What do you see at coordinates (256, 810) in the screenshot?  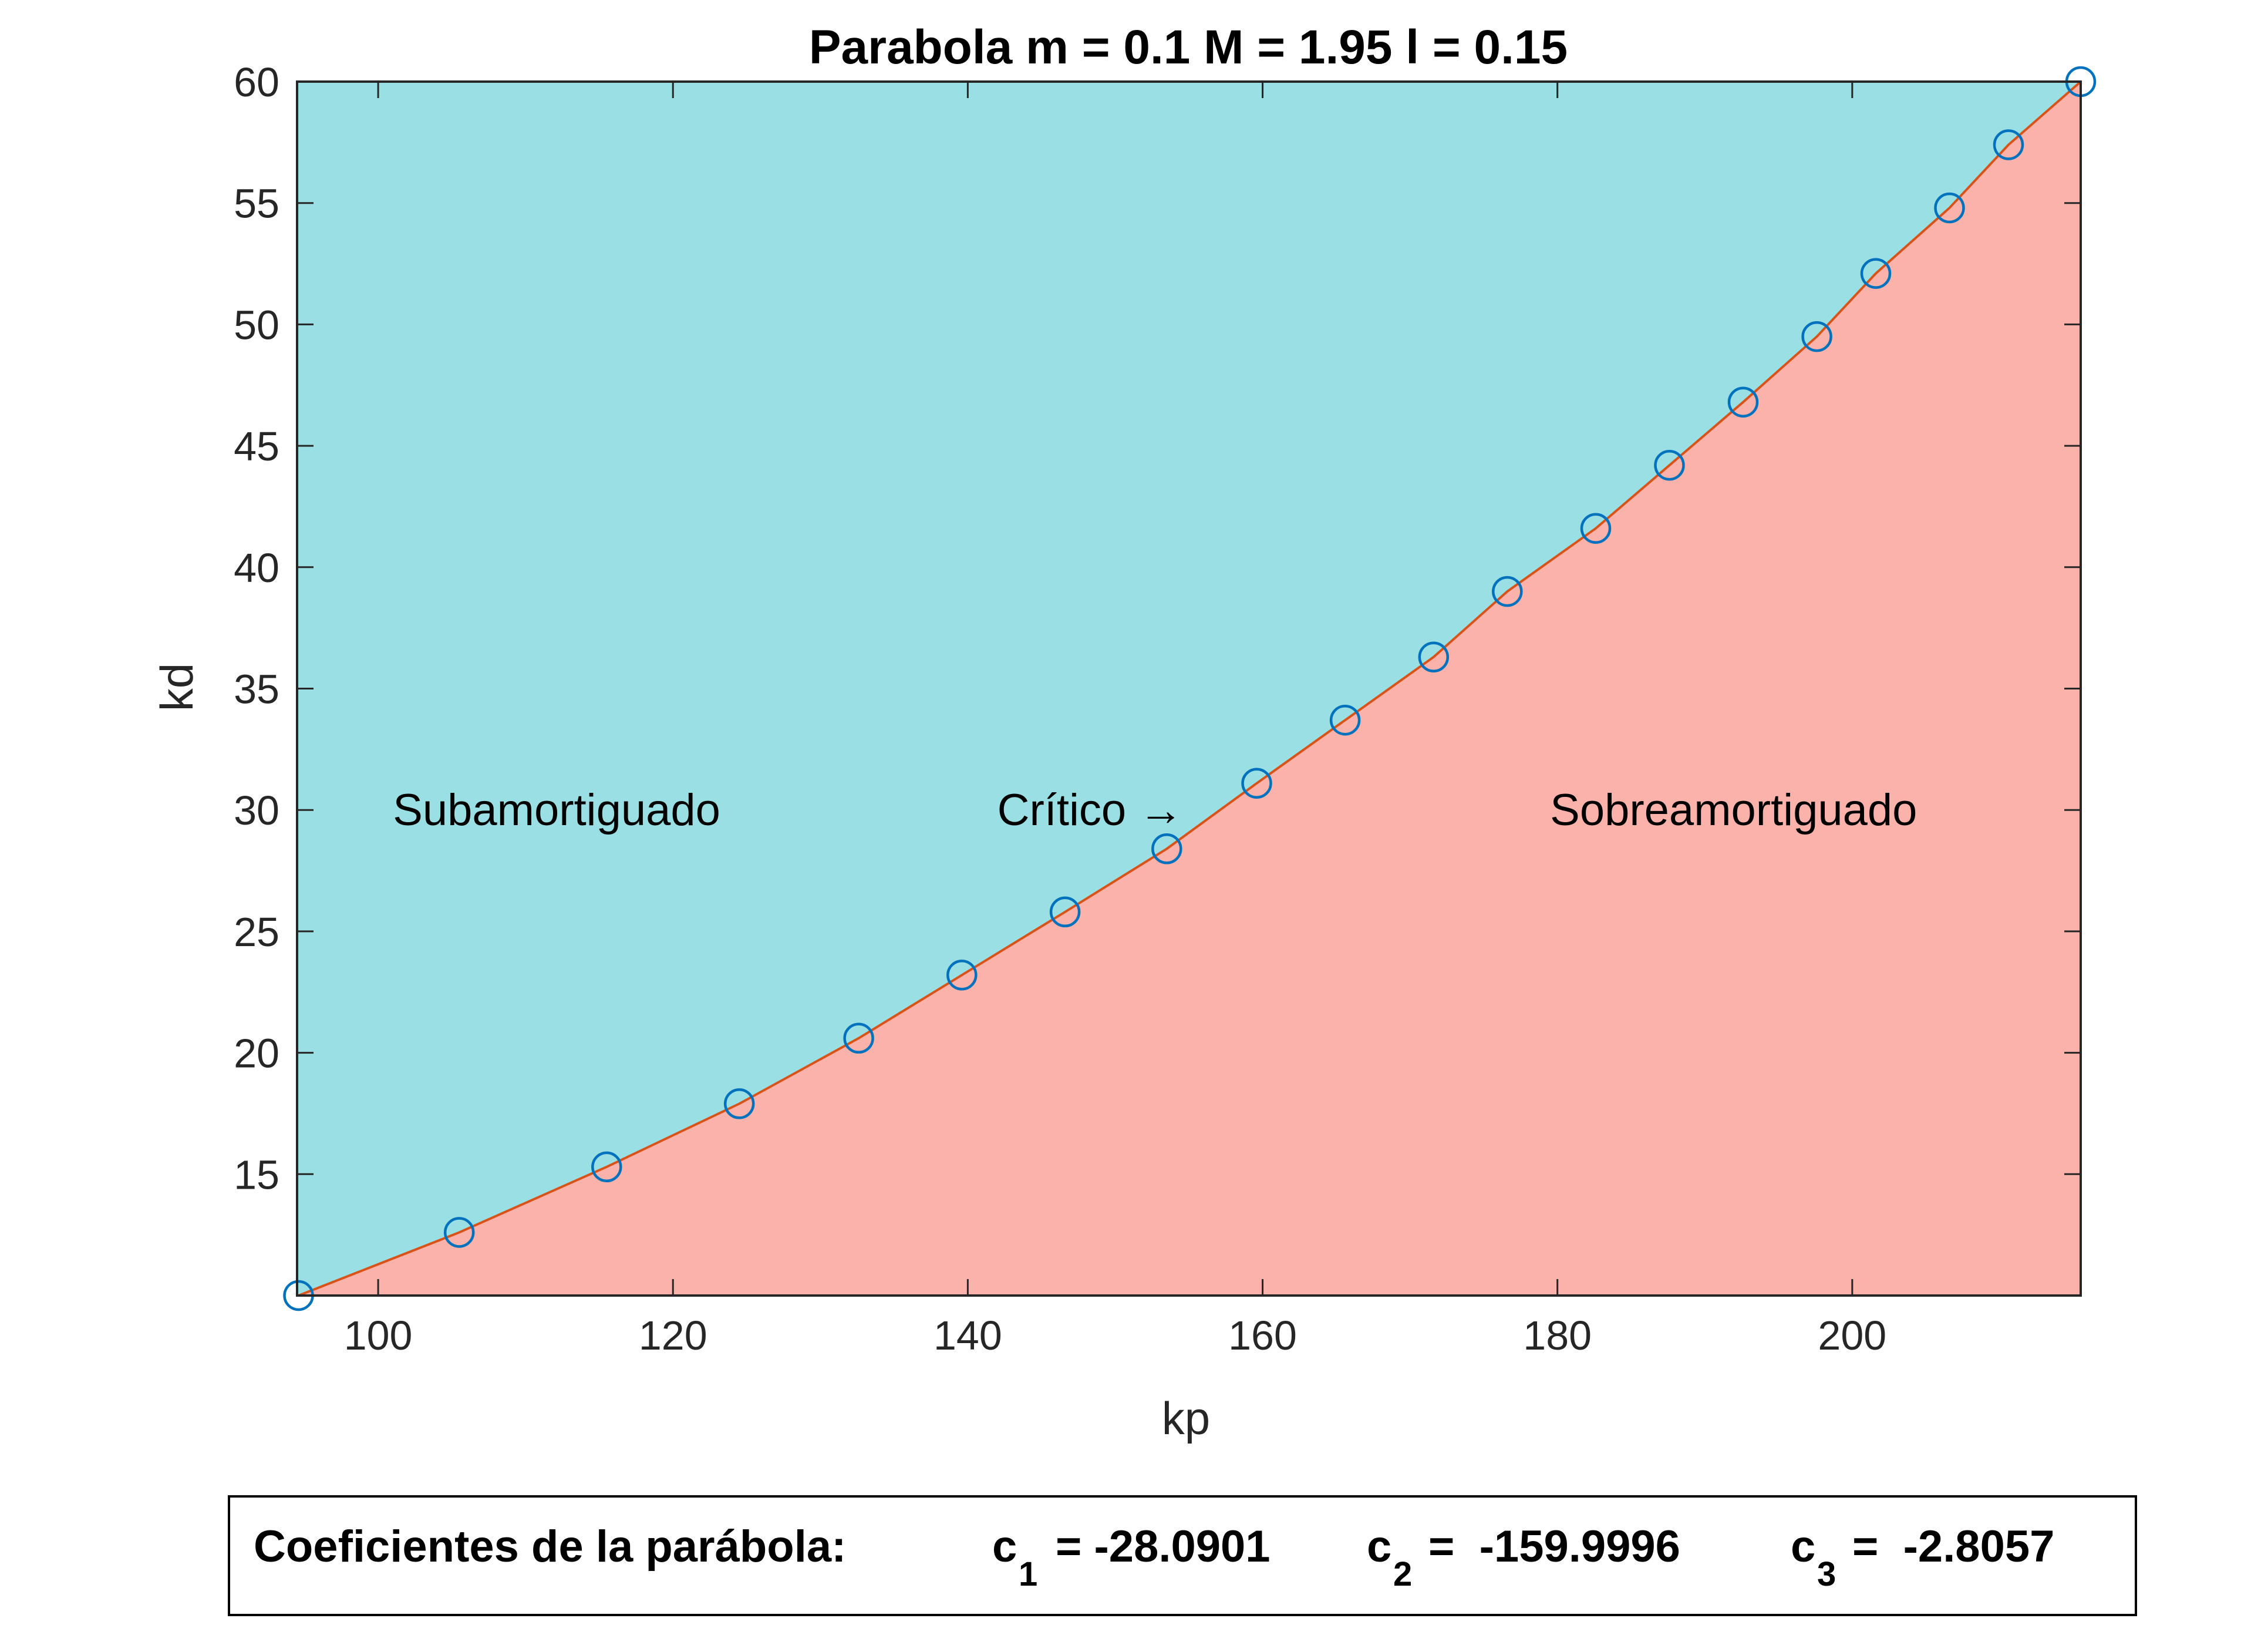 I see `y-tick-label: 30` at bounding box center [256, 810].